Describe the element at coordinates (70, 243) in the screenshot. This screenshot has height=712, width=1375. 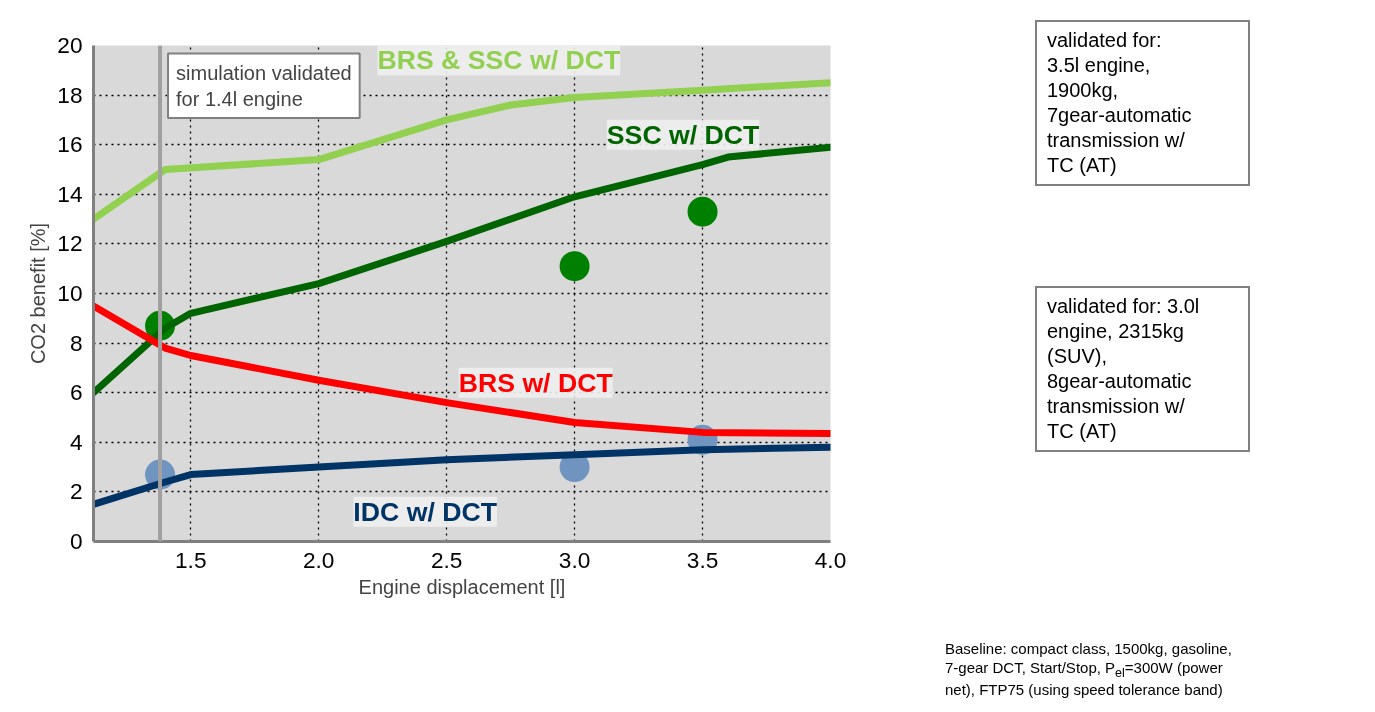
I see `y-tick-label: 12` at that location.